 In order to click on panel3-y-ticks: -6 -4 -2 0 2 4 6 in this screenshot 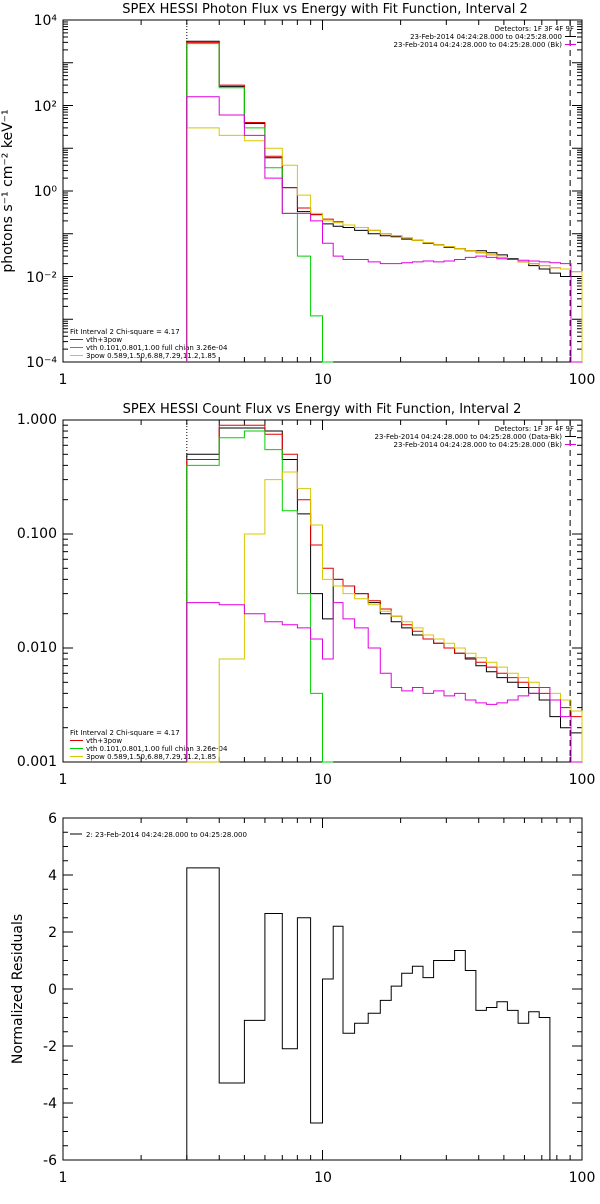, I will do `click(50, 990)`.